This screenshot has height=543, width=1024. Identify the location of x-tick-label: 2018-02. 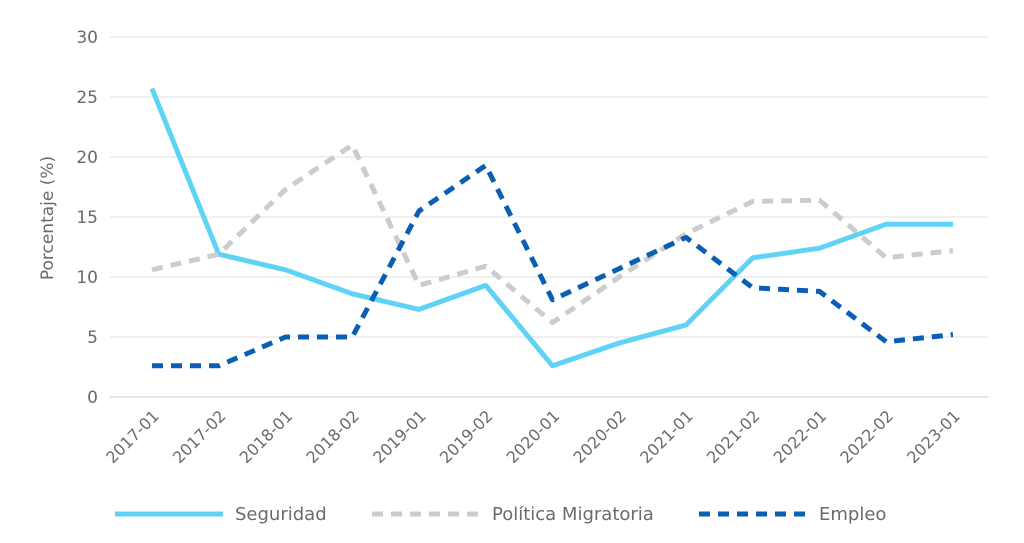
(332, 436).